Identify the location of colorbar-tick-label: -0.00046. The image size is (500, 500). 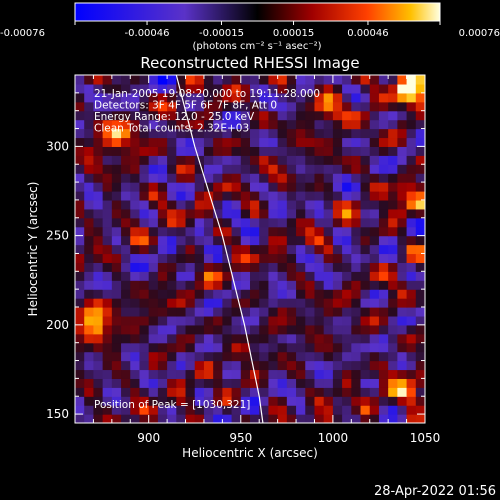
(147, 33).